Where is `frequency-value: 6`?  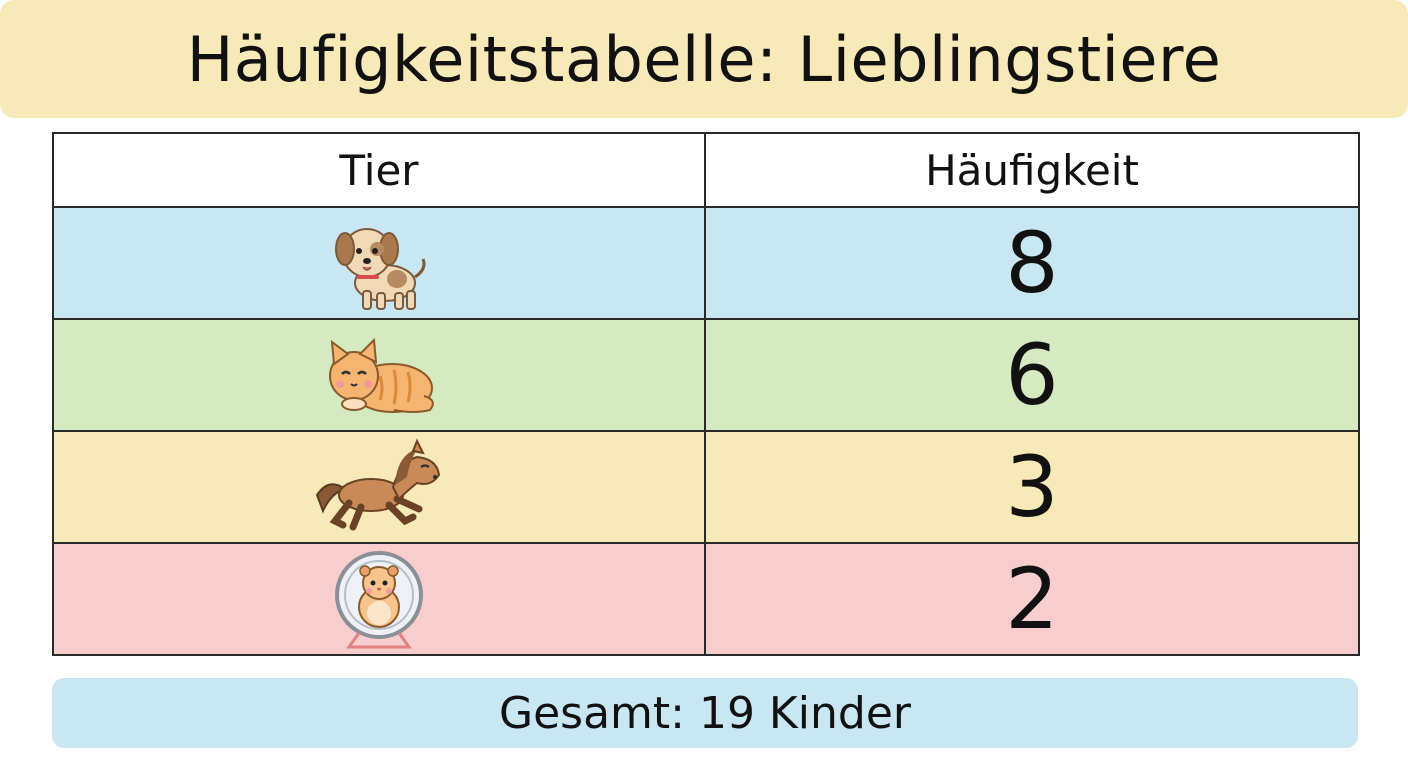
frequency-value: 6 is located at coordinates (1032, 375).